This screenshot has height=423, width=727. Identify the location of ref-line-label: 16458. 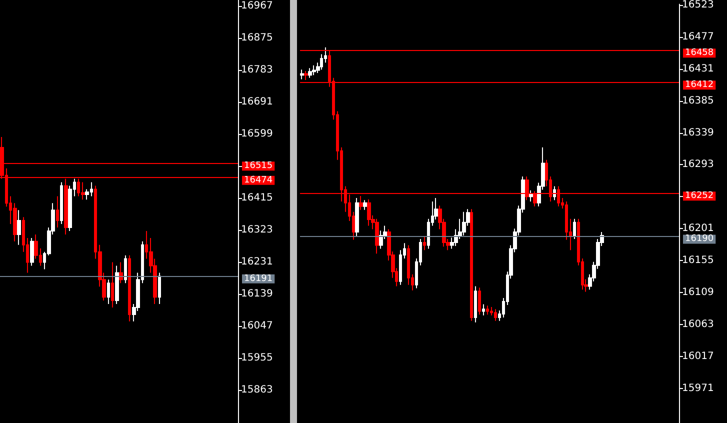
(699, 53).